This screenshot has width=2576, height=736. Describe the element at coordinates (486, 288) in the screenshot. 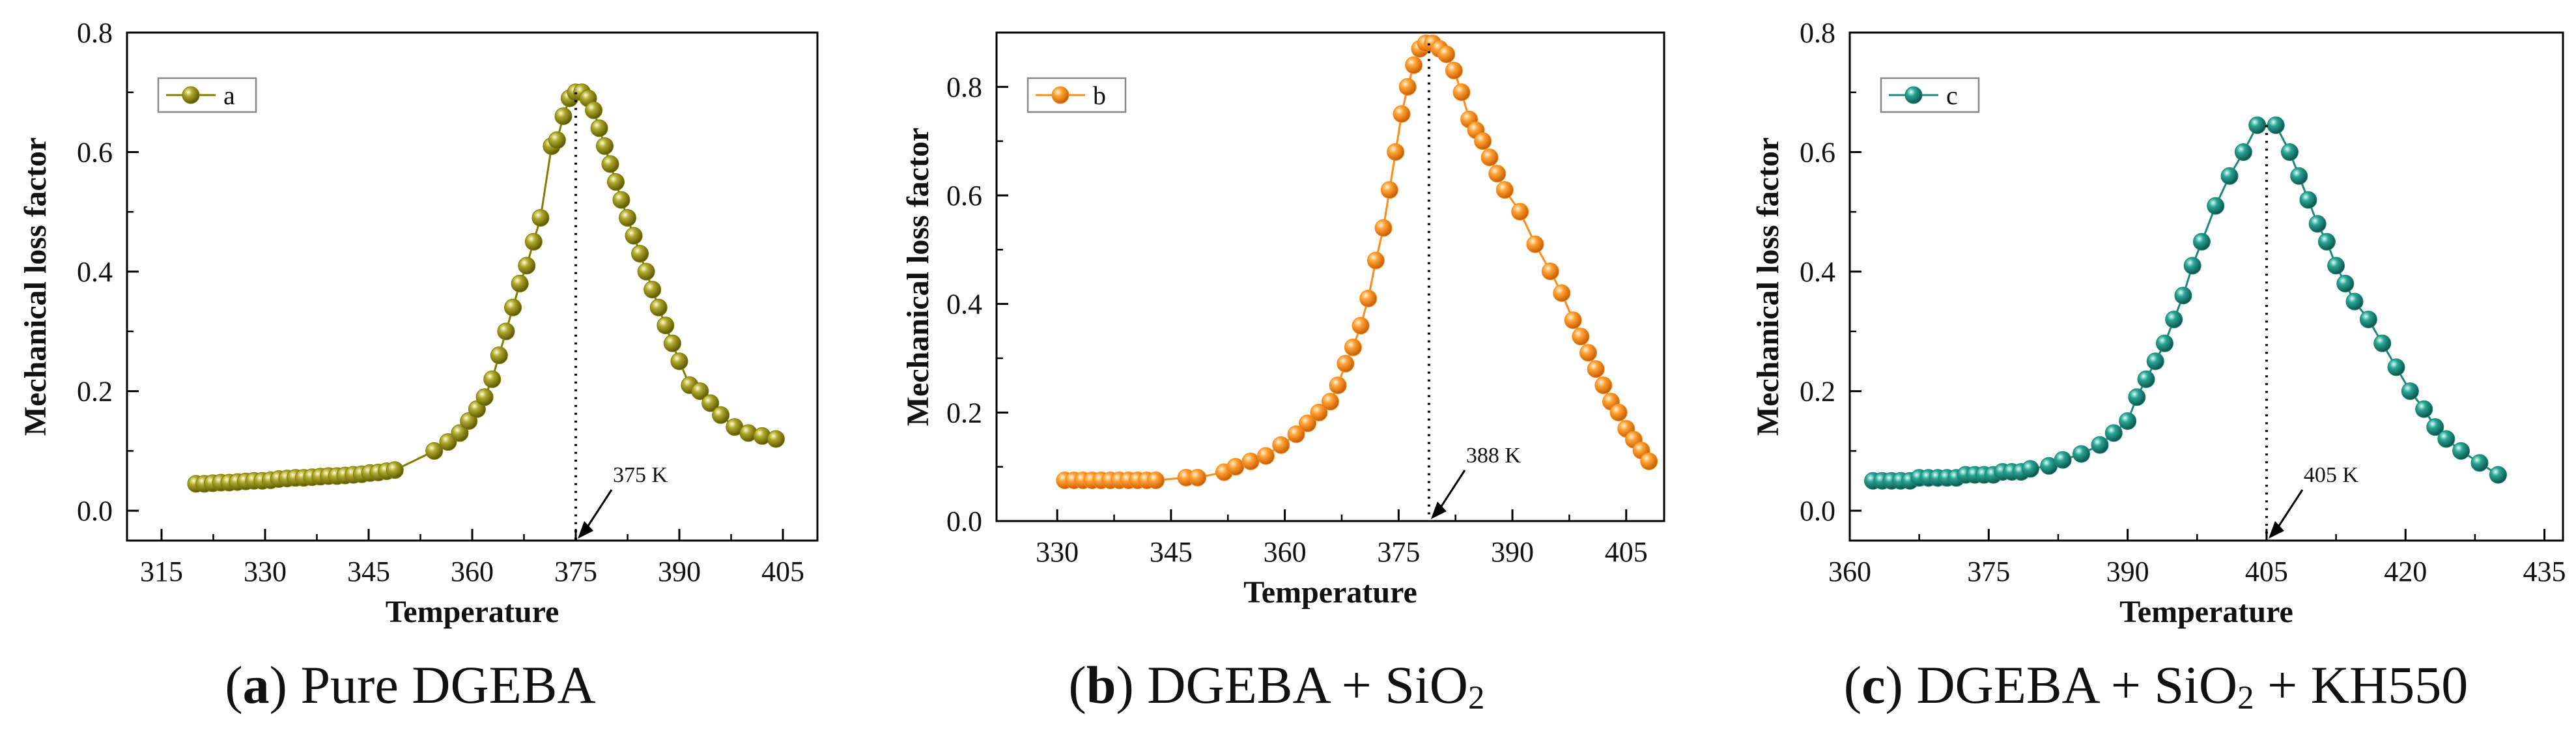

I see `series-line` at that location.